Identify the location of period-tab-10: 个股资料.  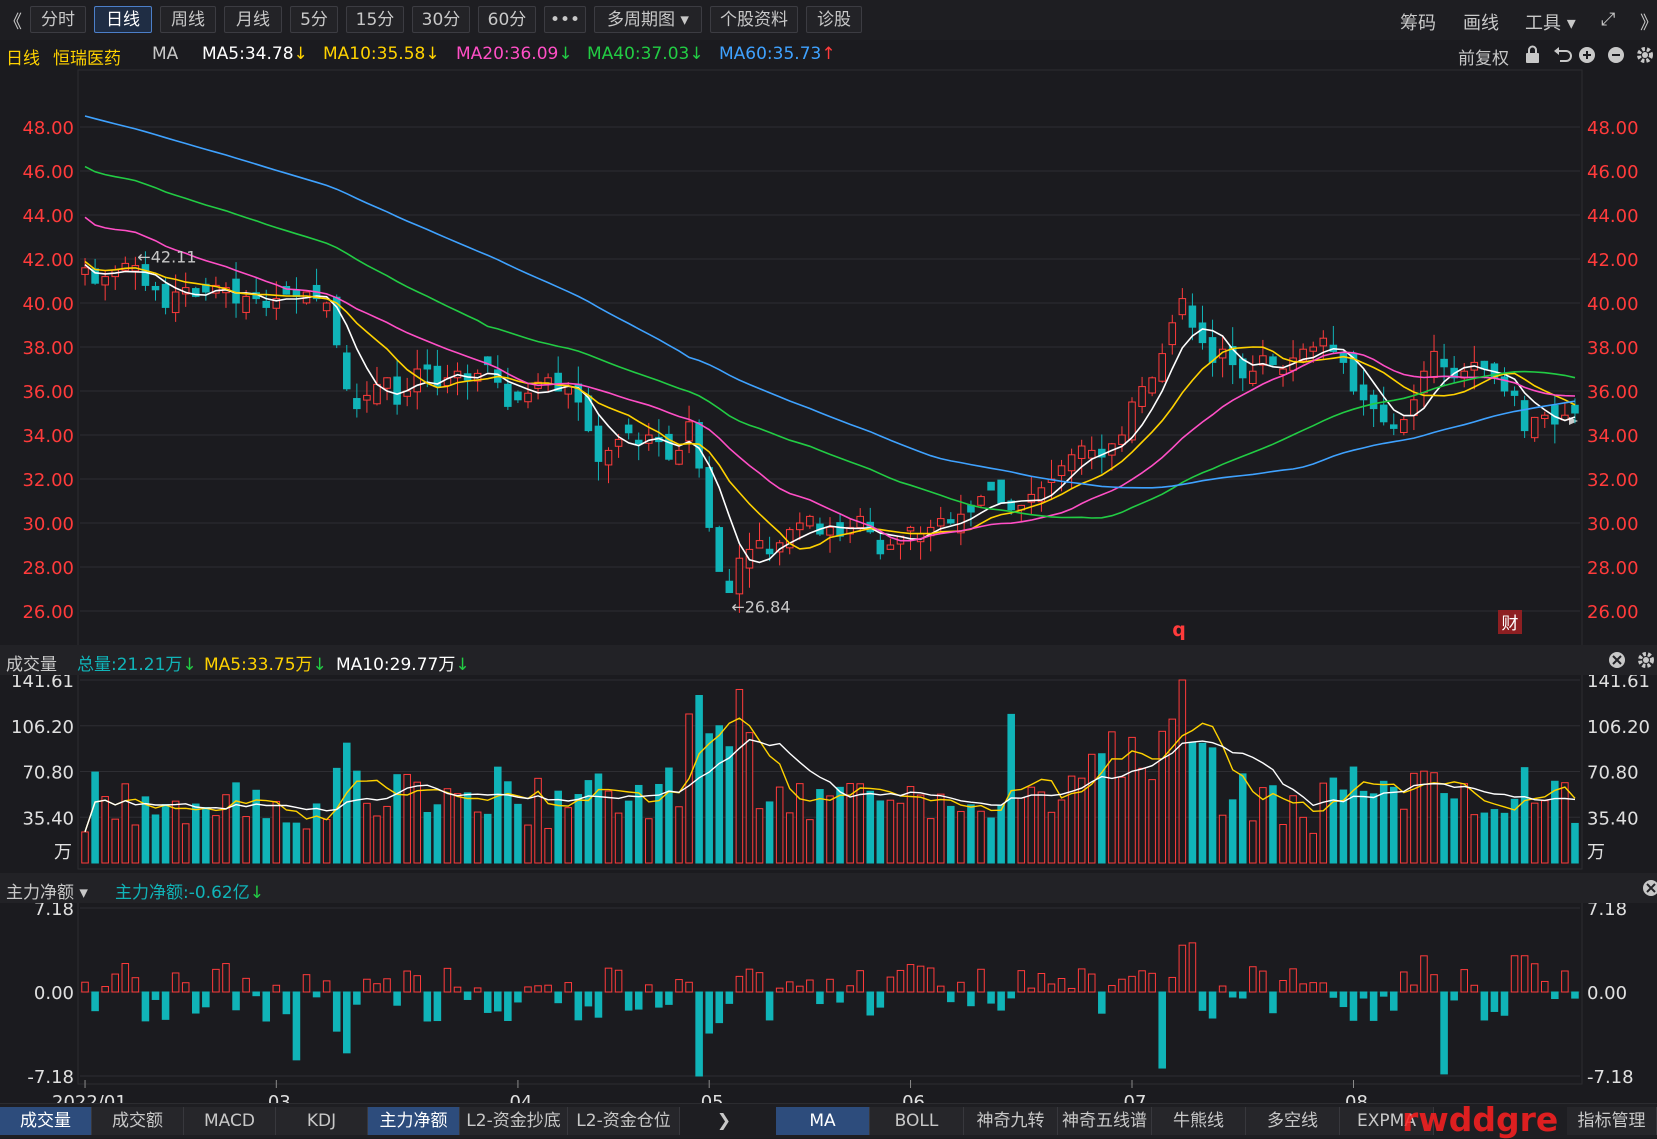
(754, 19).